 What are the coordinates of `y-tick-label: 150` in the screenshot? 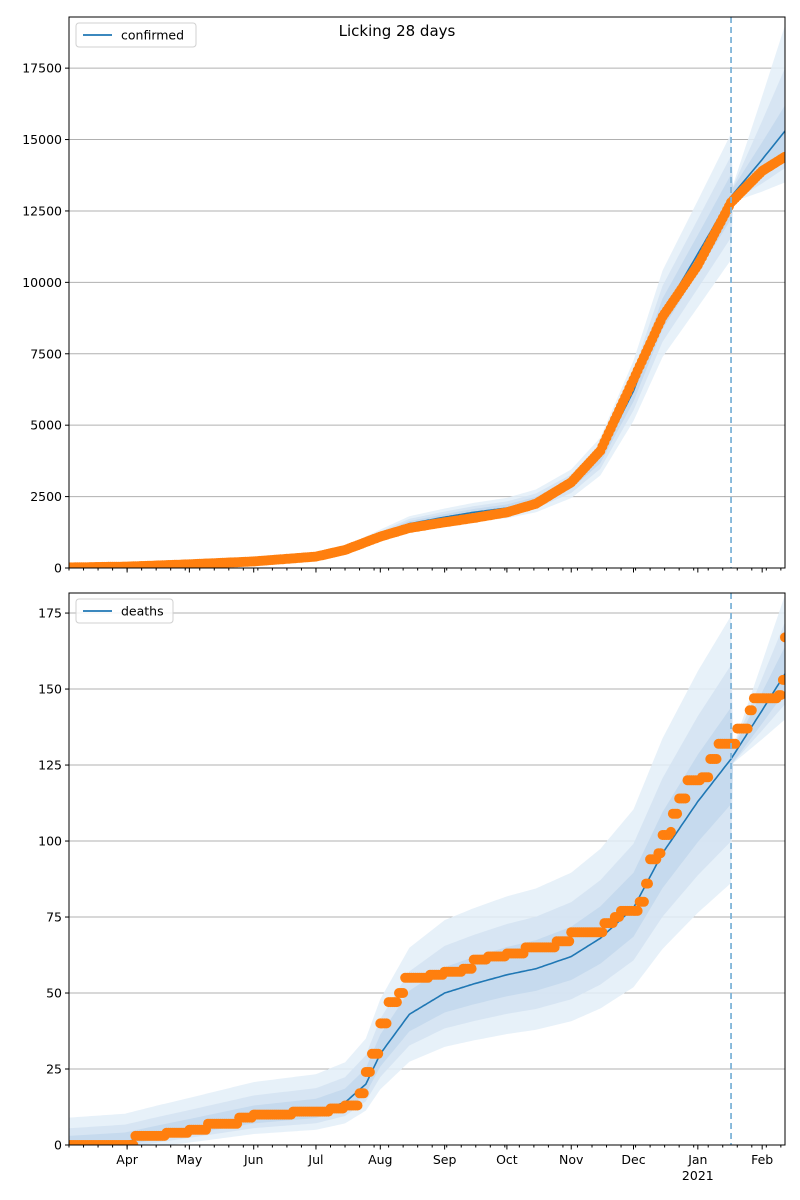 It's located at (50, 689).